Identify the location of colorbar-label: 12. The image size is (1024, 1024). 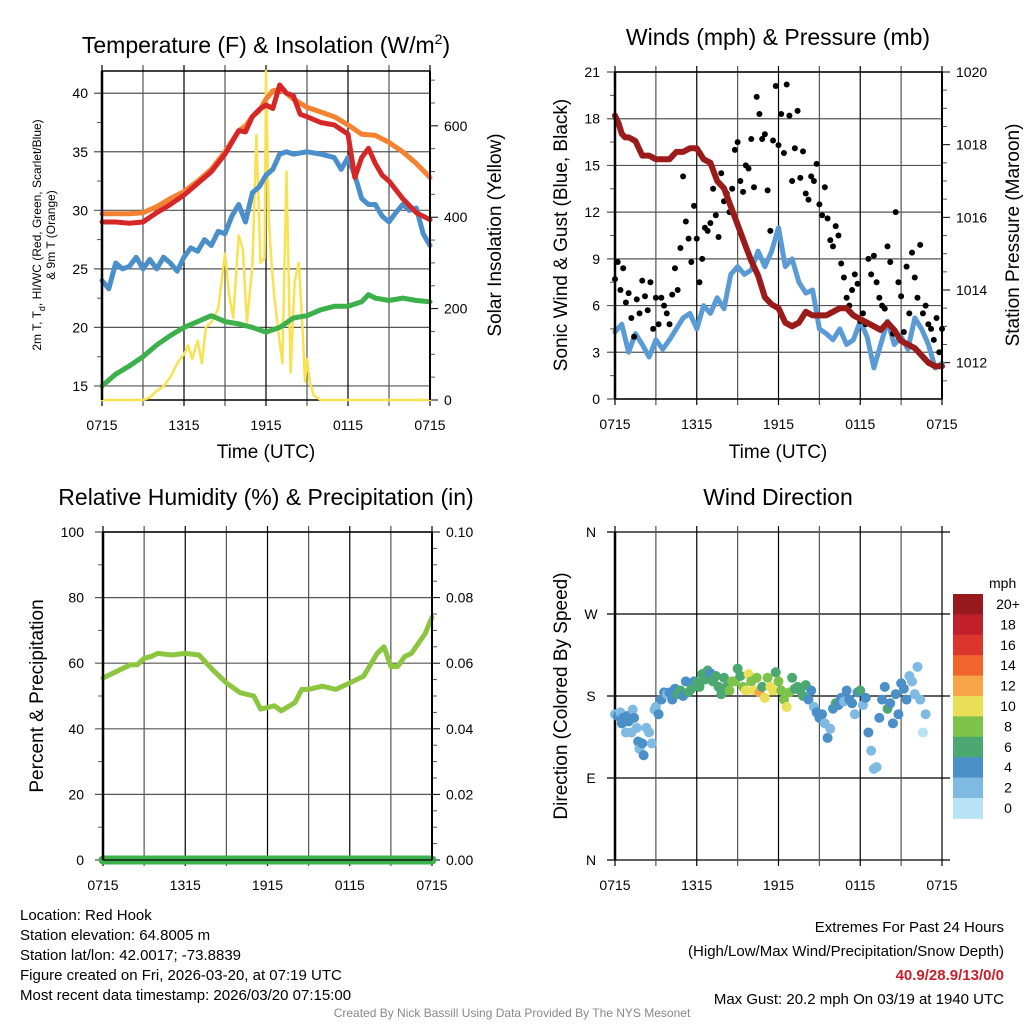
(1008, 686).